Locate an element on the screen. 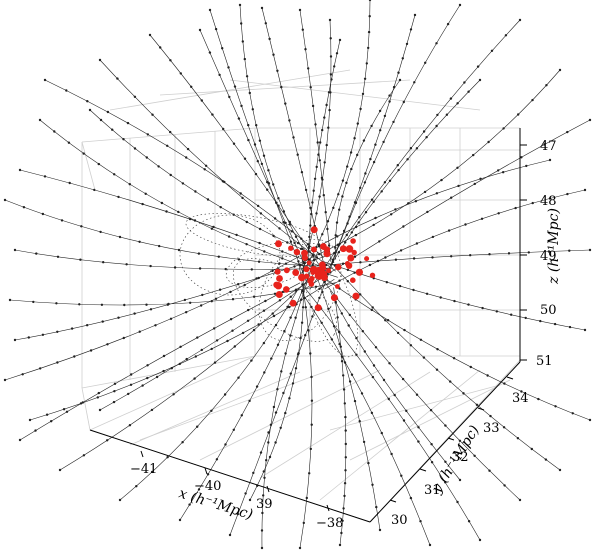 The height and width of the screenshot is (553, 592). orbit-path is located at coordinates (300, 290).